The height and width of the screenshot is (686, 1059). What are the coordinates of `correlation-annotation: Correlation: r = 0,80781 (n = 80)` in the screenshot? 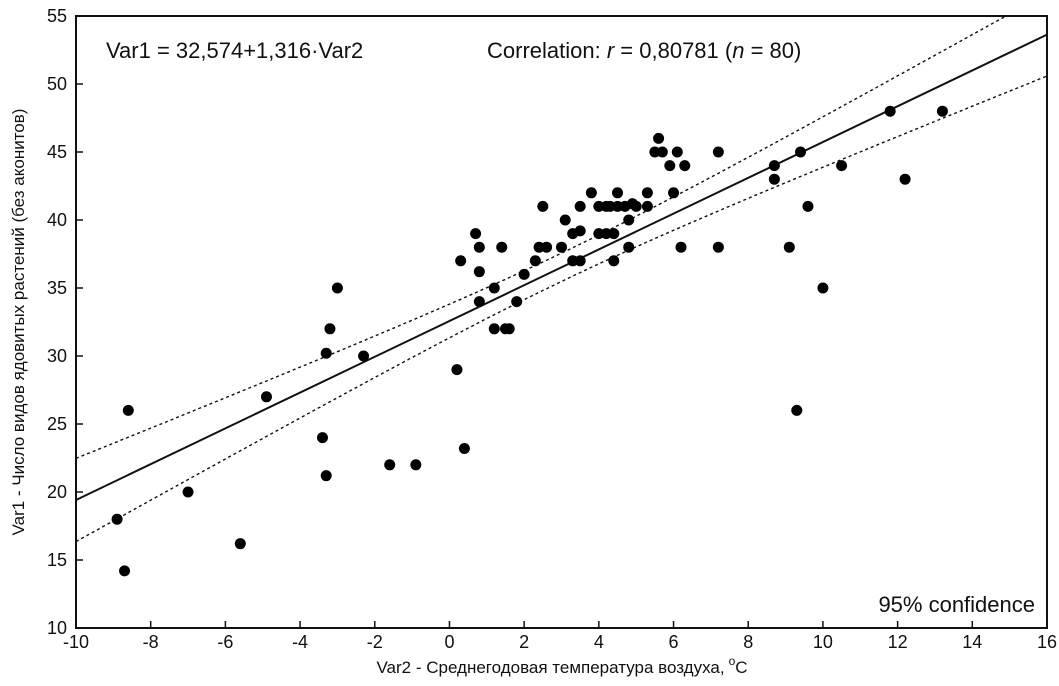 It's located at (644, 50).